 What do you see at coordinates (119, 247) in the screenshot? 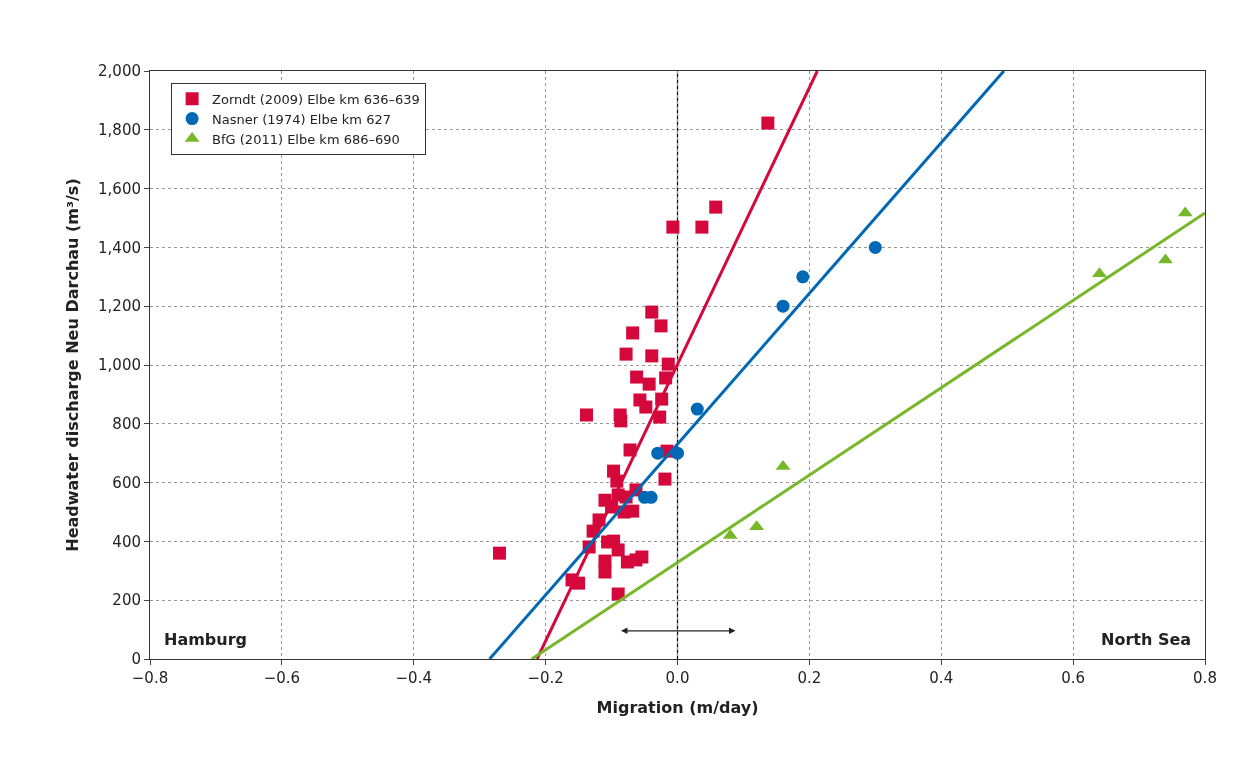
I see `y-tick-label: 1,400` at bounding box center [119, 247].